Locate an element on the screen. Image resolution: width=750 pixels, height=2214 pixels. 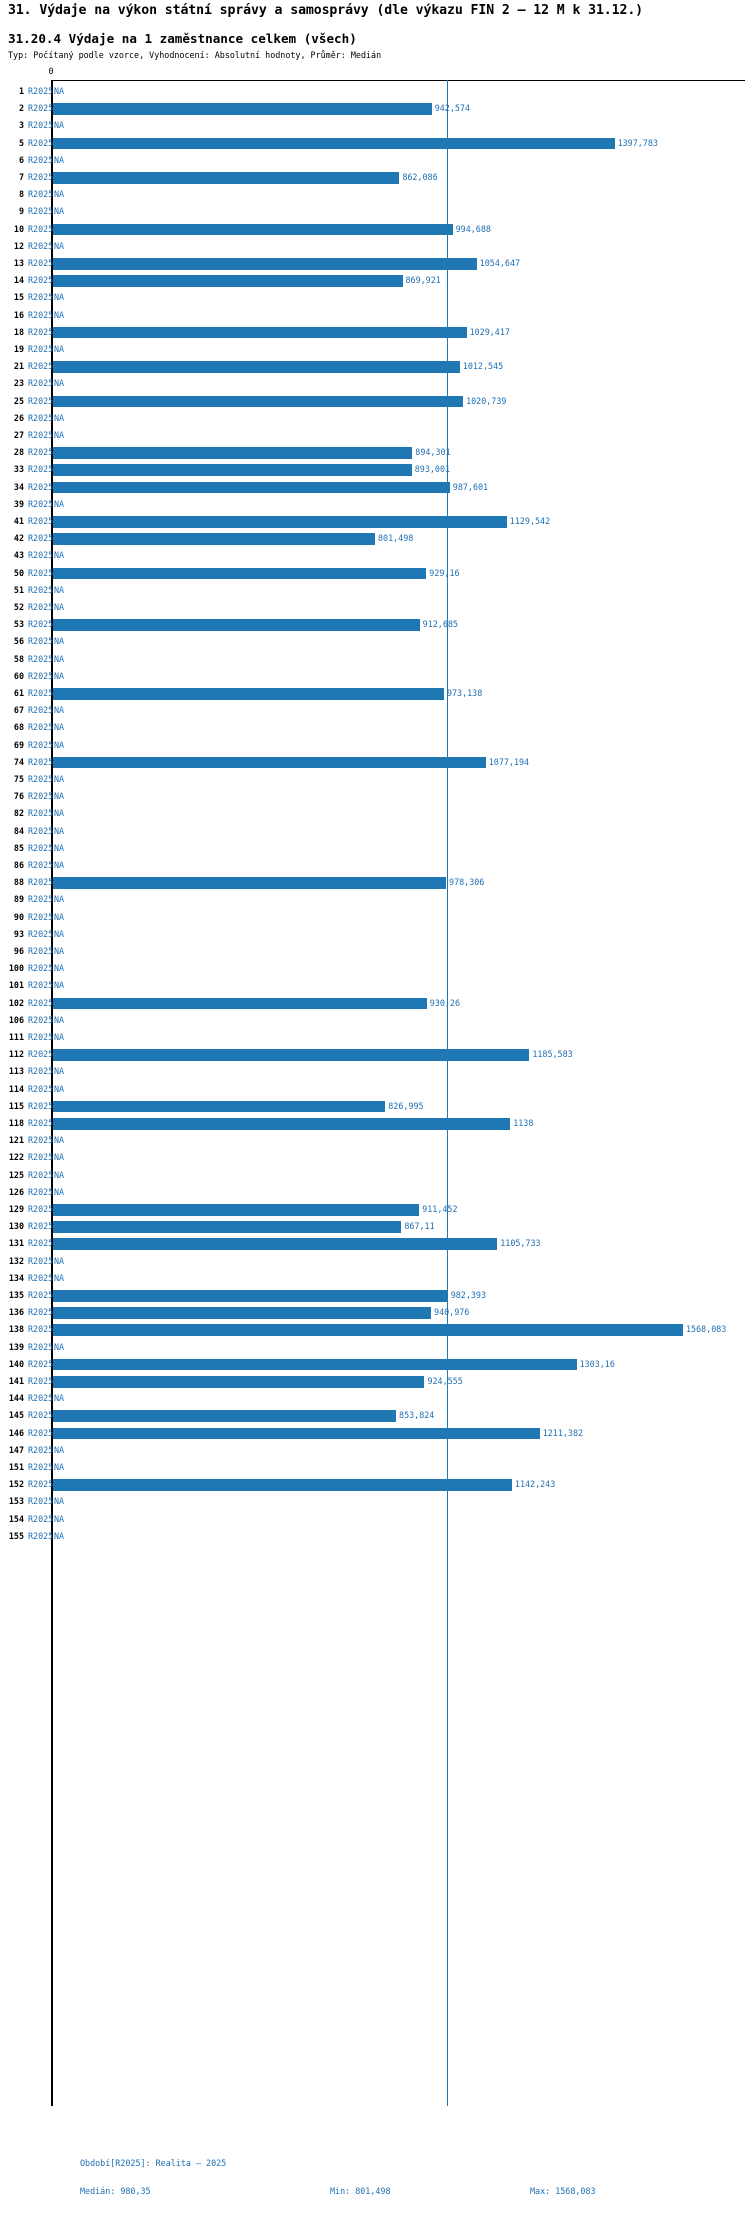
row-index-label: 19 is located at coordinates (18, 349).